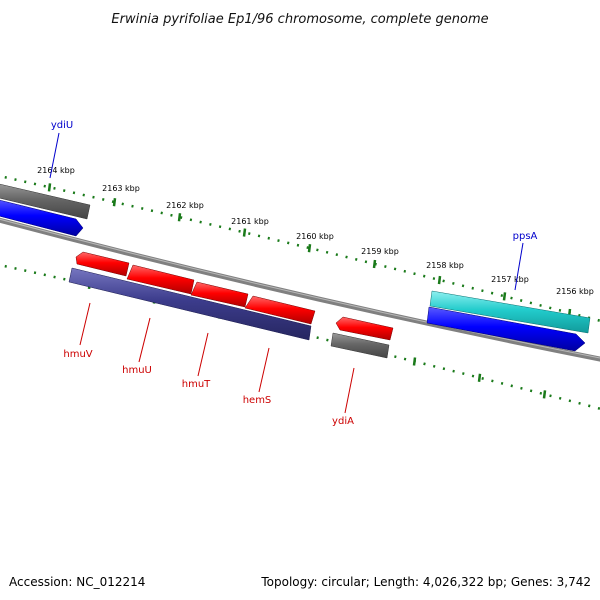 The width and height of the screenshot is (600, 600). I want to click on leader-ppsA, so click(519, 266).